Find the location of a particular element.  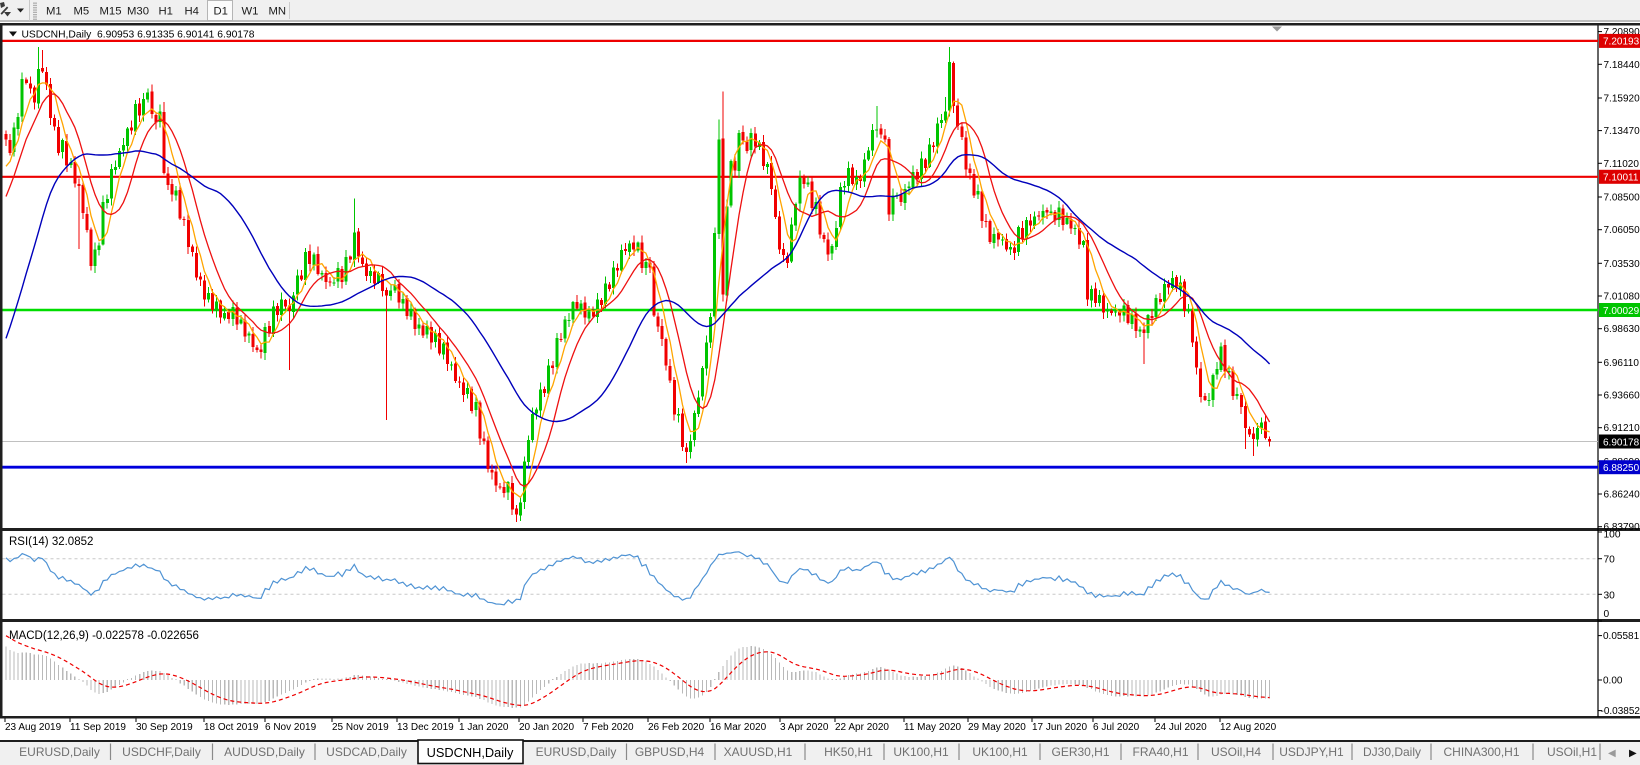

svg-text: AUDUSD,Daily is located at coordinates (264, 752).